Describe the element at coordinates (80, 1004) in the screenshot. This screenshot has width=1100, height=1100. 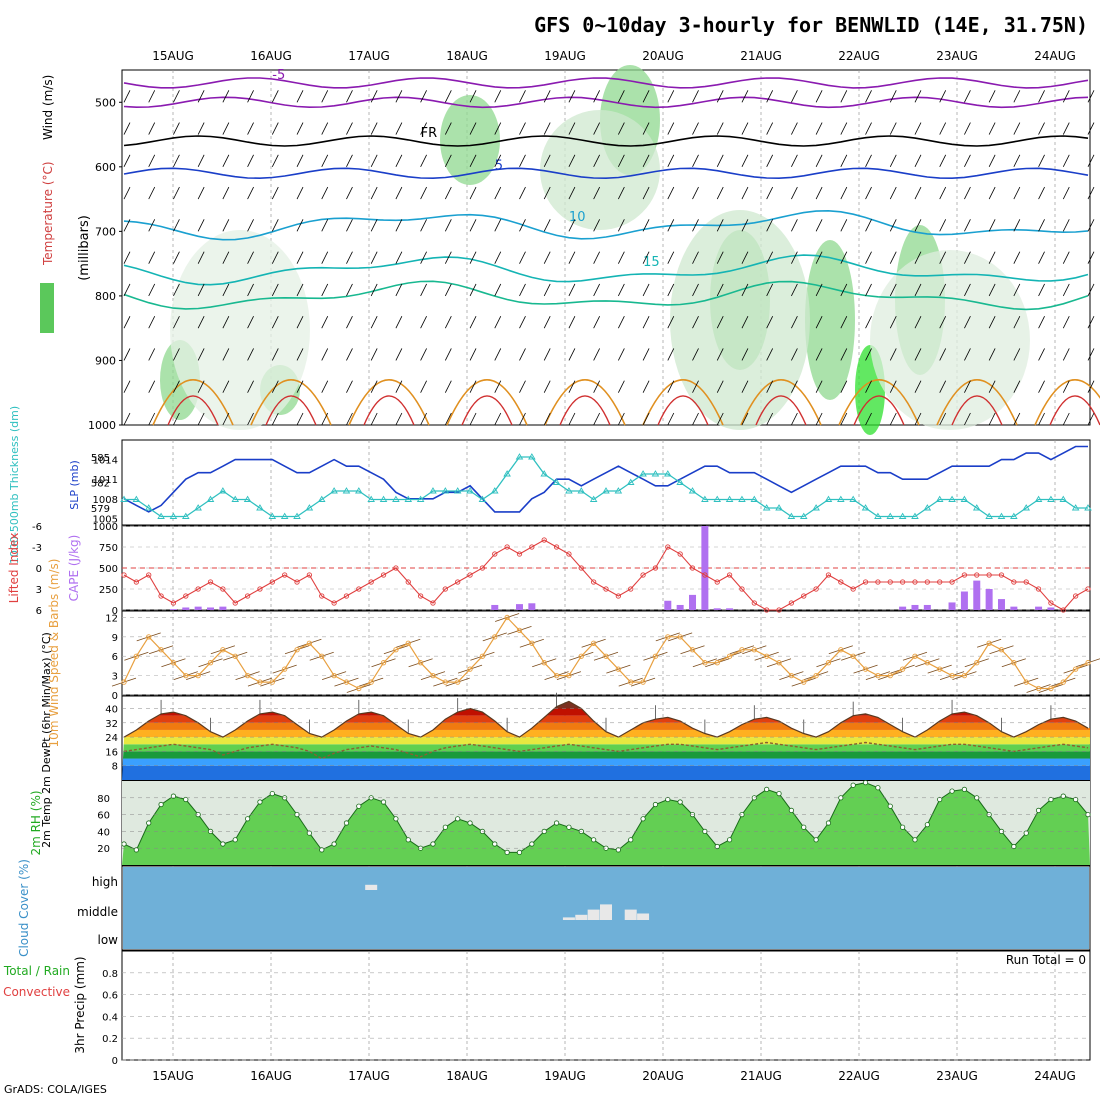
I see `y-axis-label: 3hr Precip (mm)` at that location.